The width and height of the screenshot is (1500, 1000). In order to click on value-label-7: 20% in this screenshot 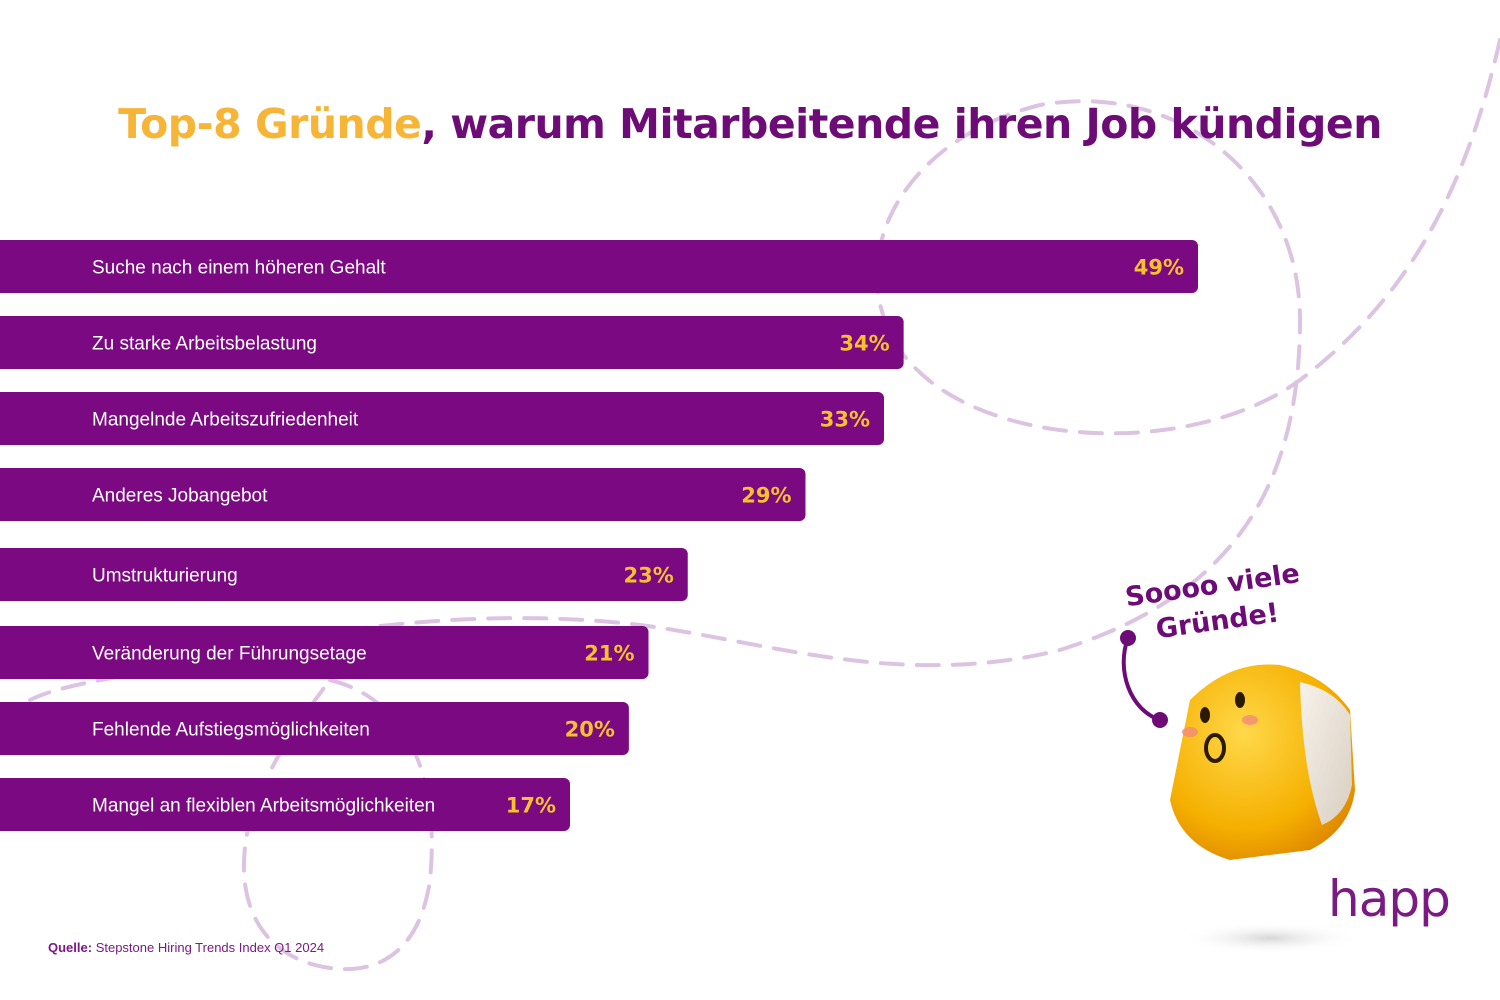, I will do `click(590, 730)`.